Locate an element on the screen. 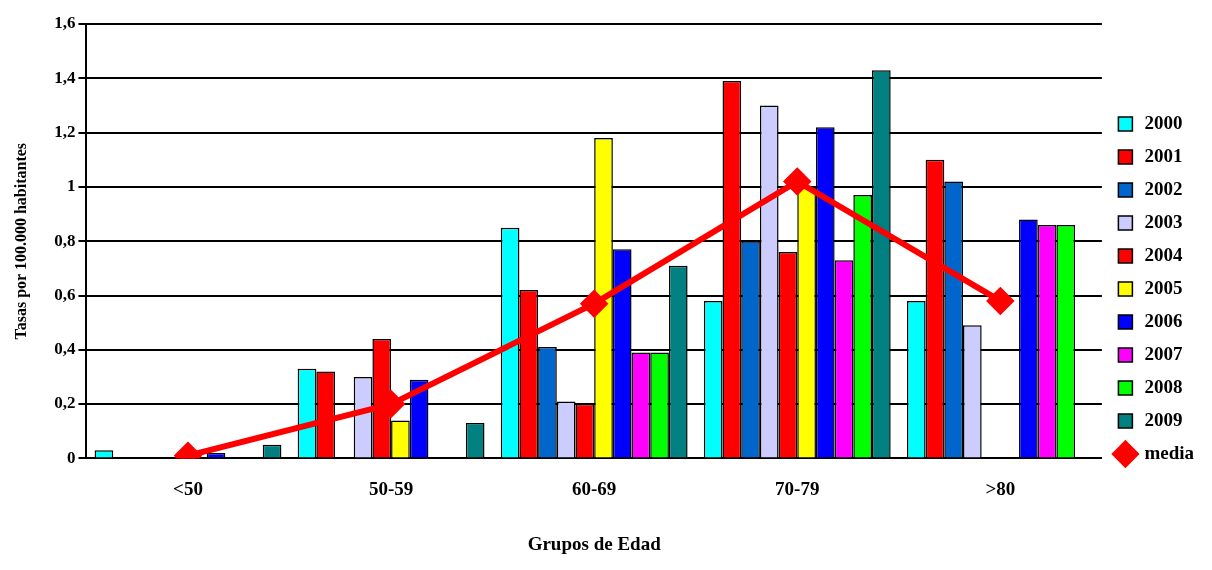 The width and height of the screenshot is (1212, 570). x-tick-label: 70-79 is located at coordinates (797, 488).